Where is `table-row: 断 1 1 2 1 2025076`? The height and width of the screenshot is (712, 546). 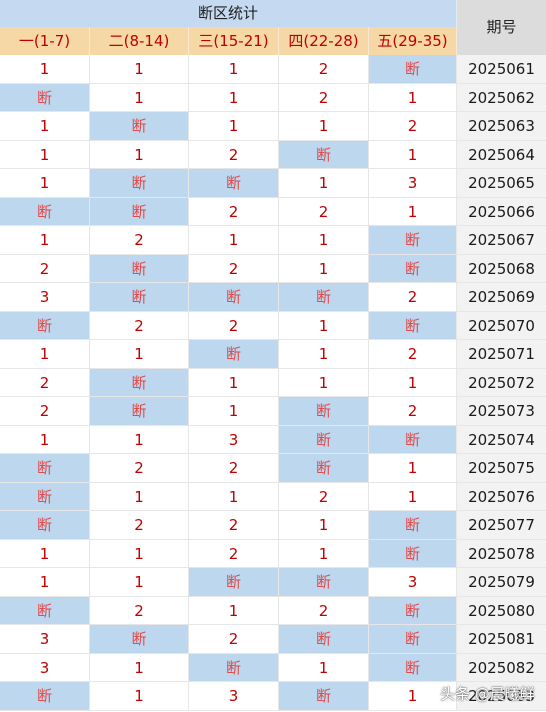
table-row: 断 1 1 2 1 2025076 is located at coordinates (273, 496).